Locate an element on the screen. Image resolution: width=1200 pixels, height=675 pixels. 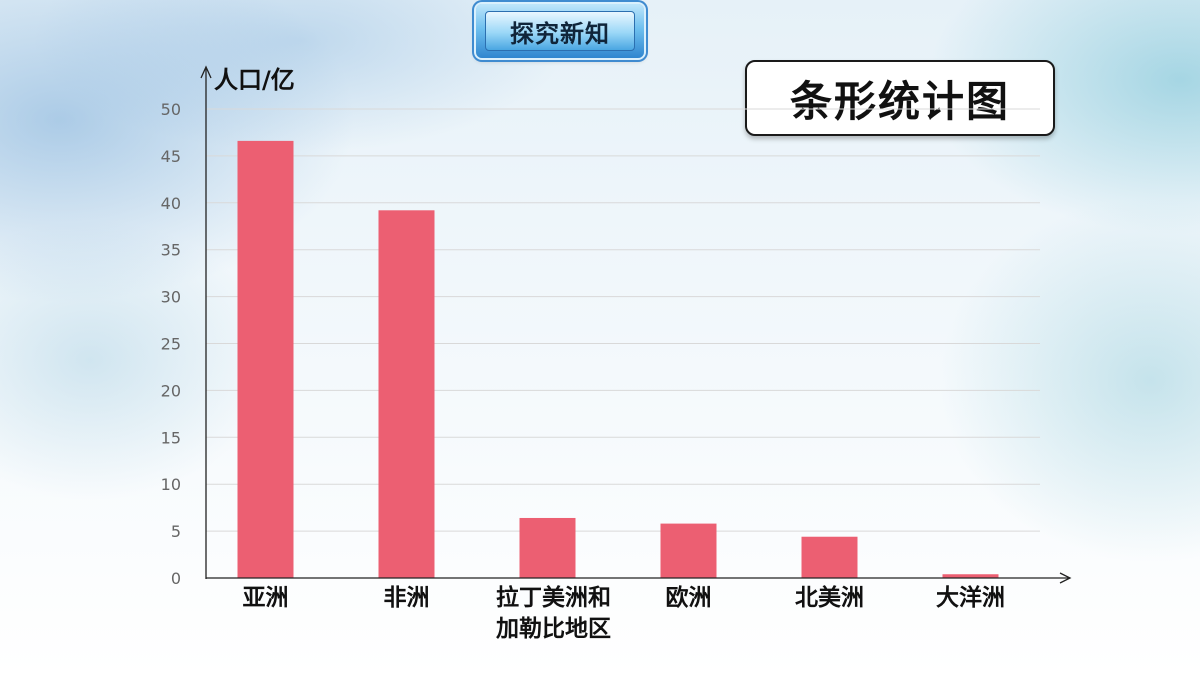
x-category-label: 大洋洲 is located at coordinates (970, 597).